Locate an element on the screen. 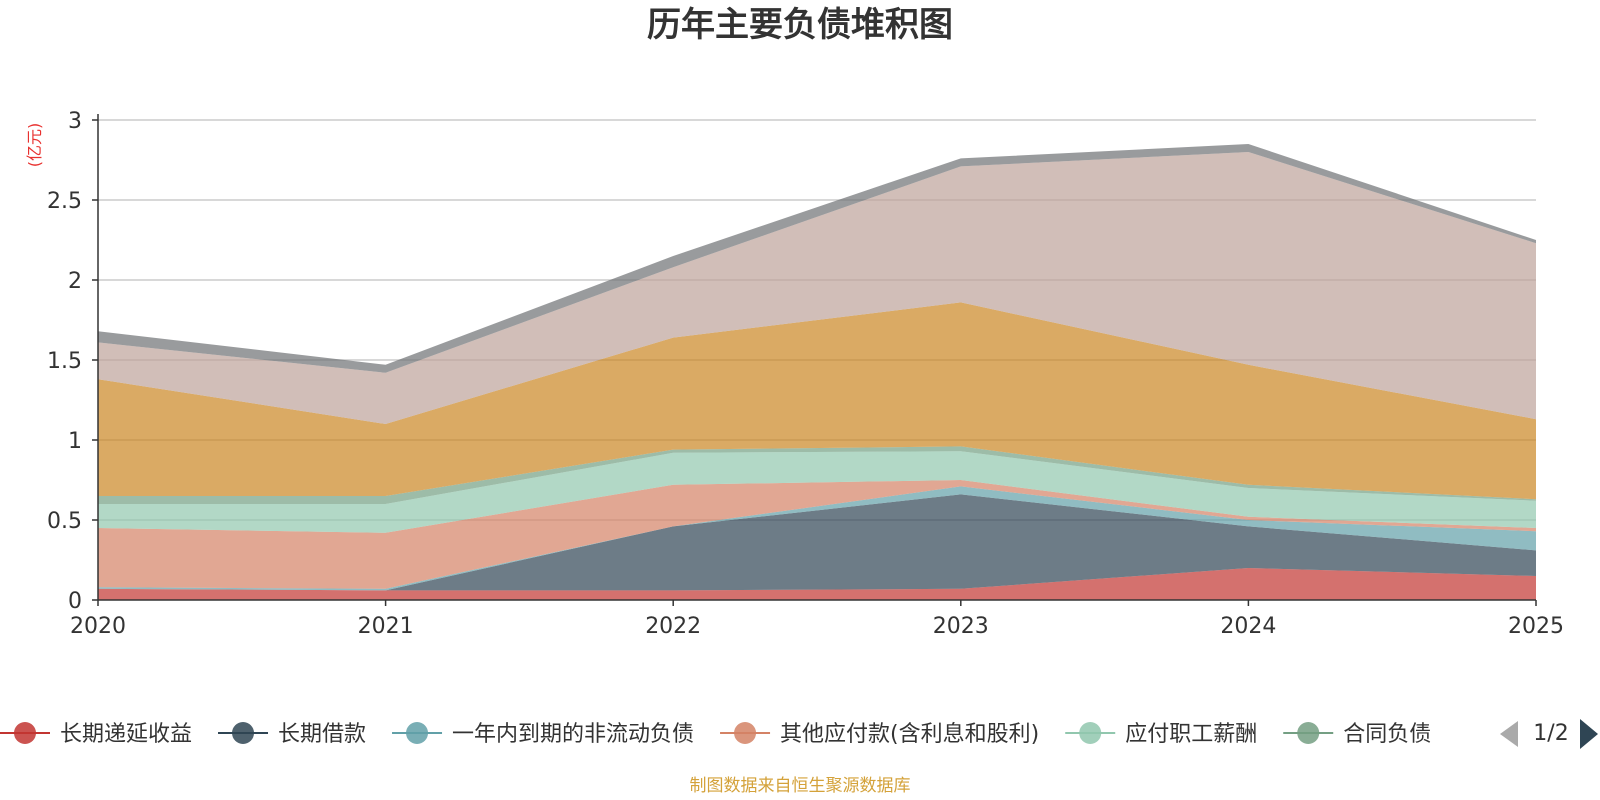 The image size is (1600, 800). x-tick-label: 2020 is located at coordinates (98, 626).